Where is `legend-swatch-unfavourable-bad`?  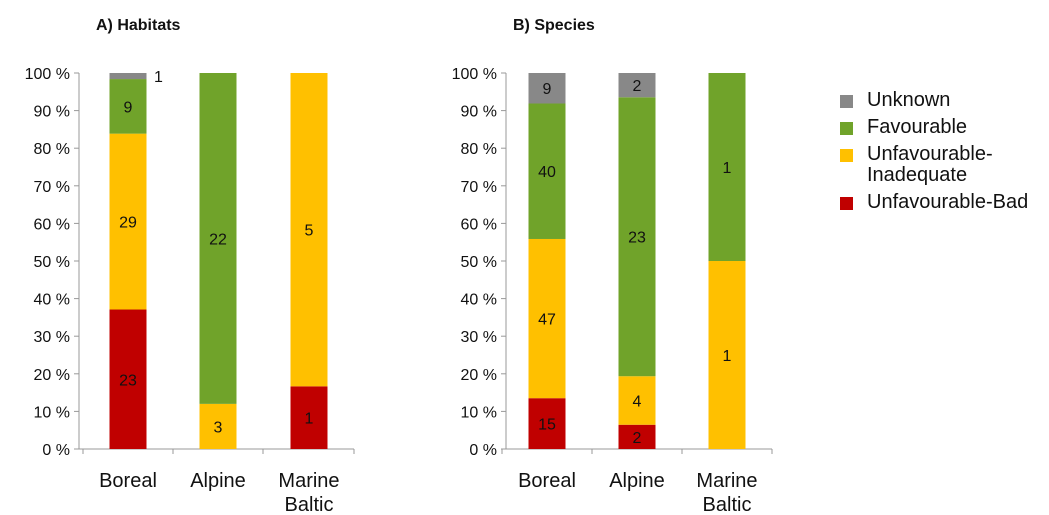
legend-swatch-unfavourable-bad is located at coordinates (846, 203).